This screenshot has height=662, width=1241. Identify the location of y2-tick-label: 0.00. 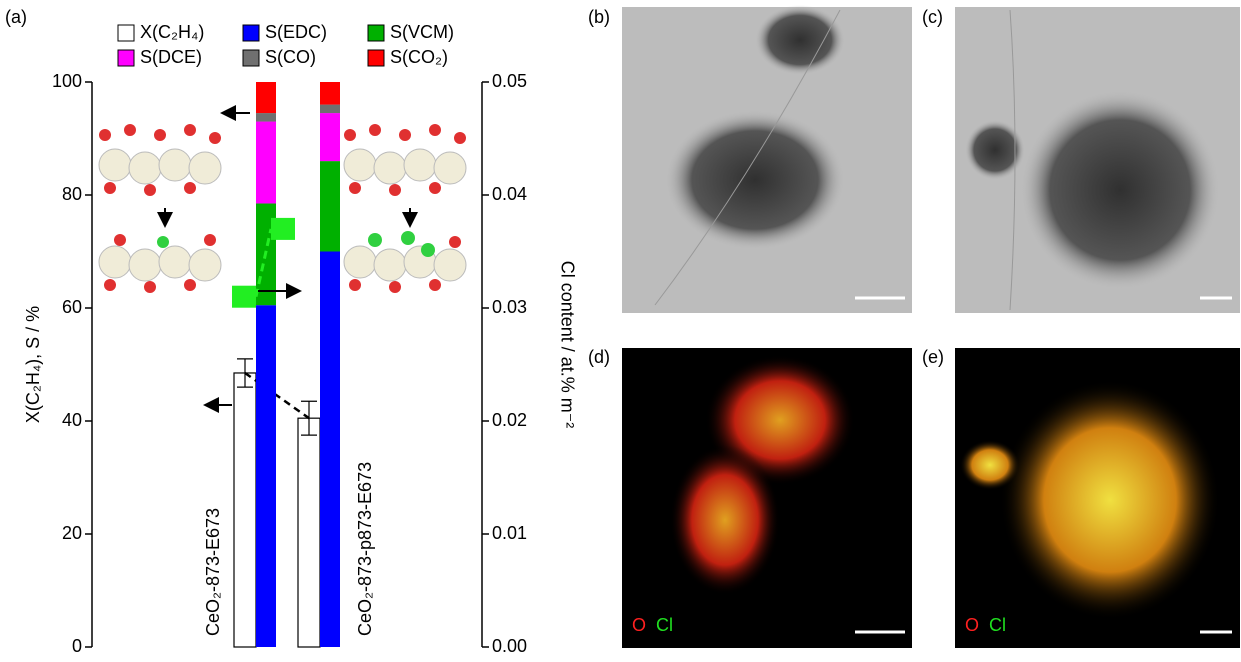
(509, 646).